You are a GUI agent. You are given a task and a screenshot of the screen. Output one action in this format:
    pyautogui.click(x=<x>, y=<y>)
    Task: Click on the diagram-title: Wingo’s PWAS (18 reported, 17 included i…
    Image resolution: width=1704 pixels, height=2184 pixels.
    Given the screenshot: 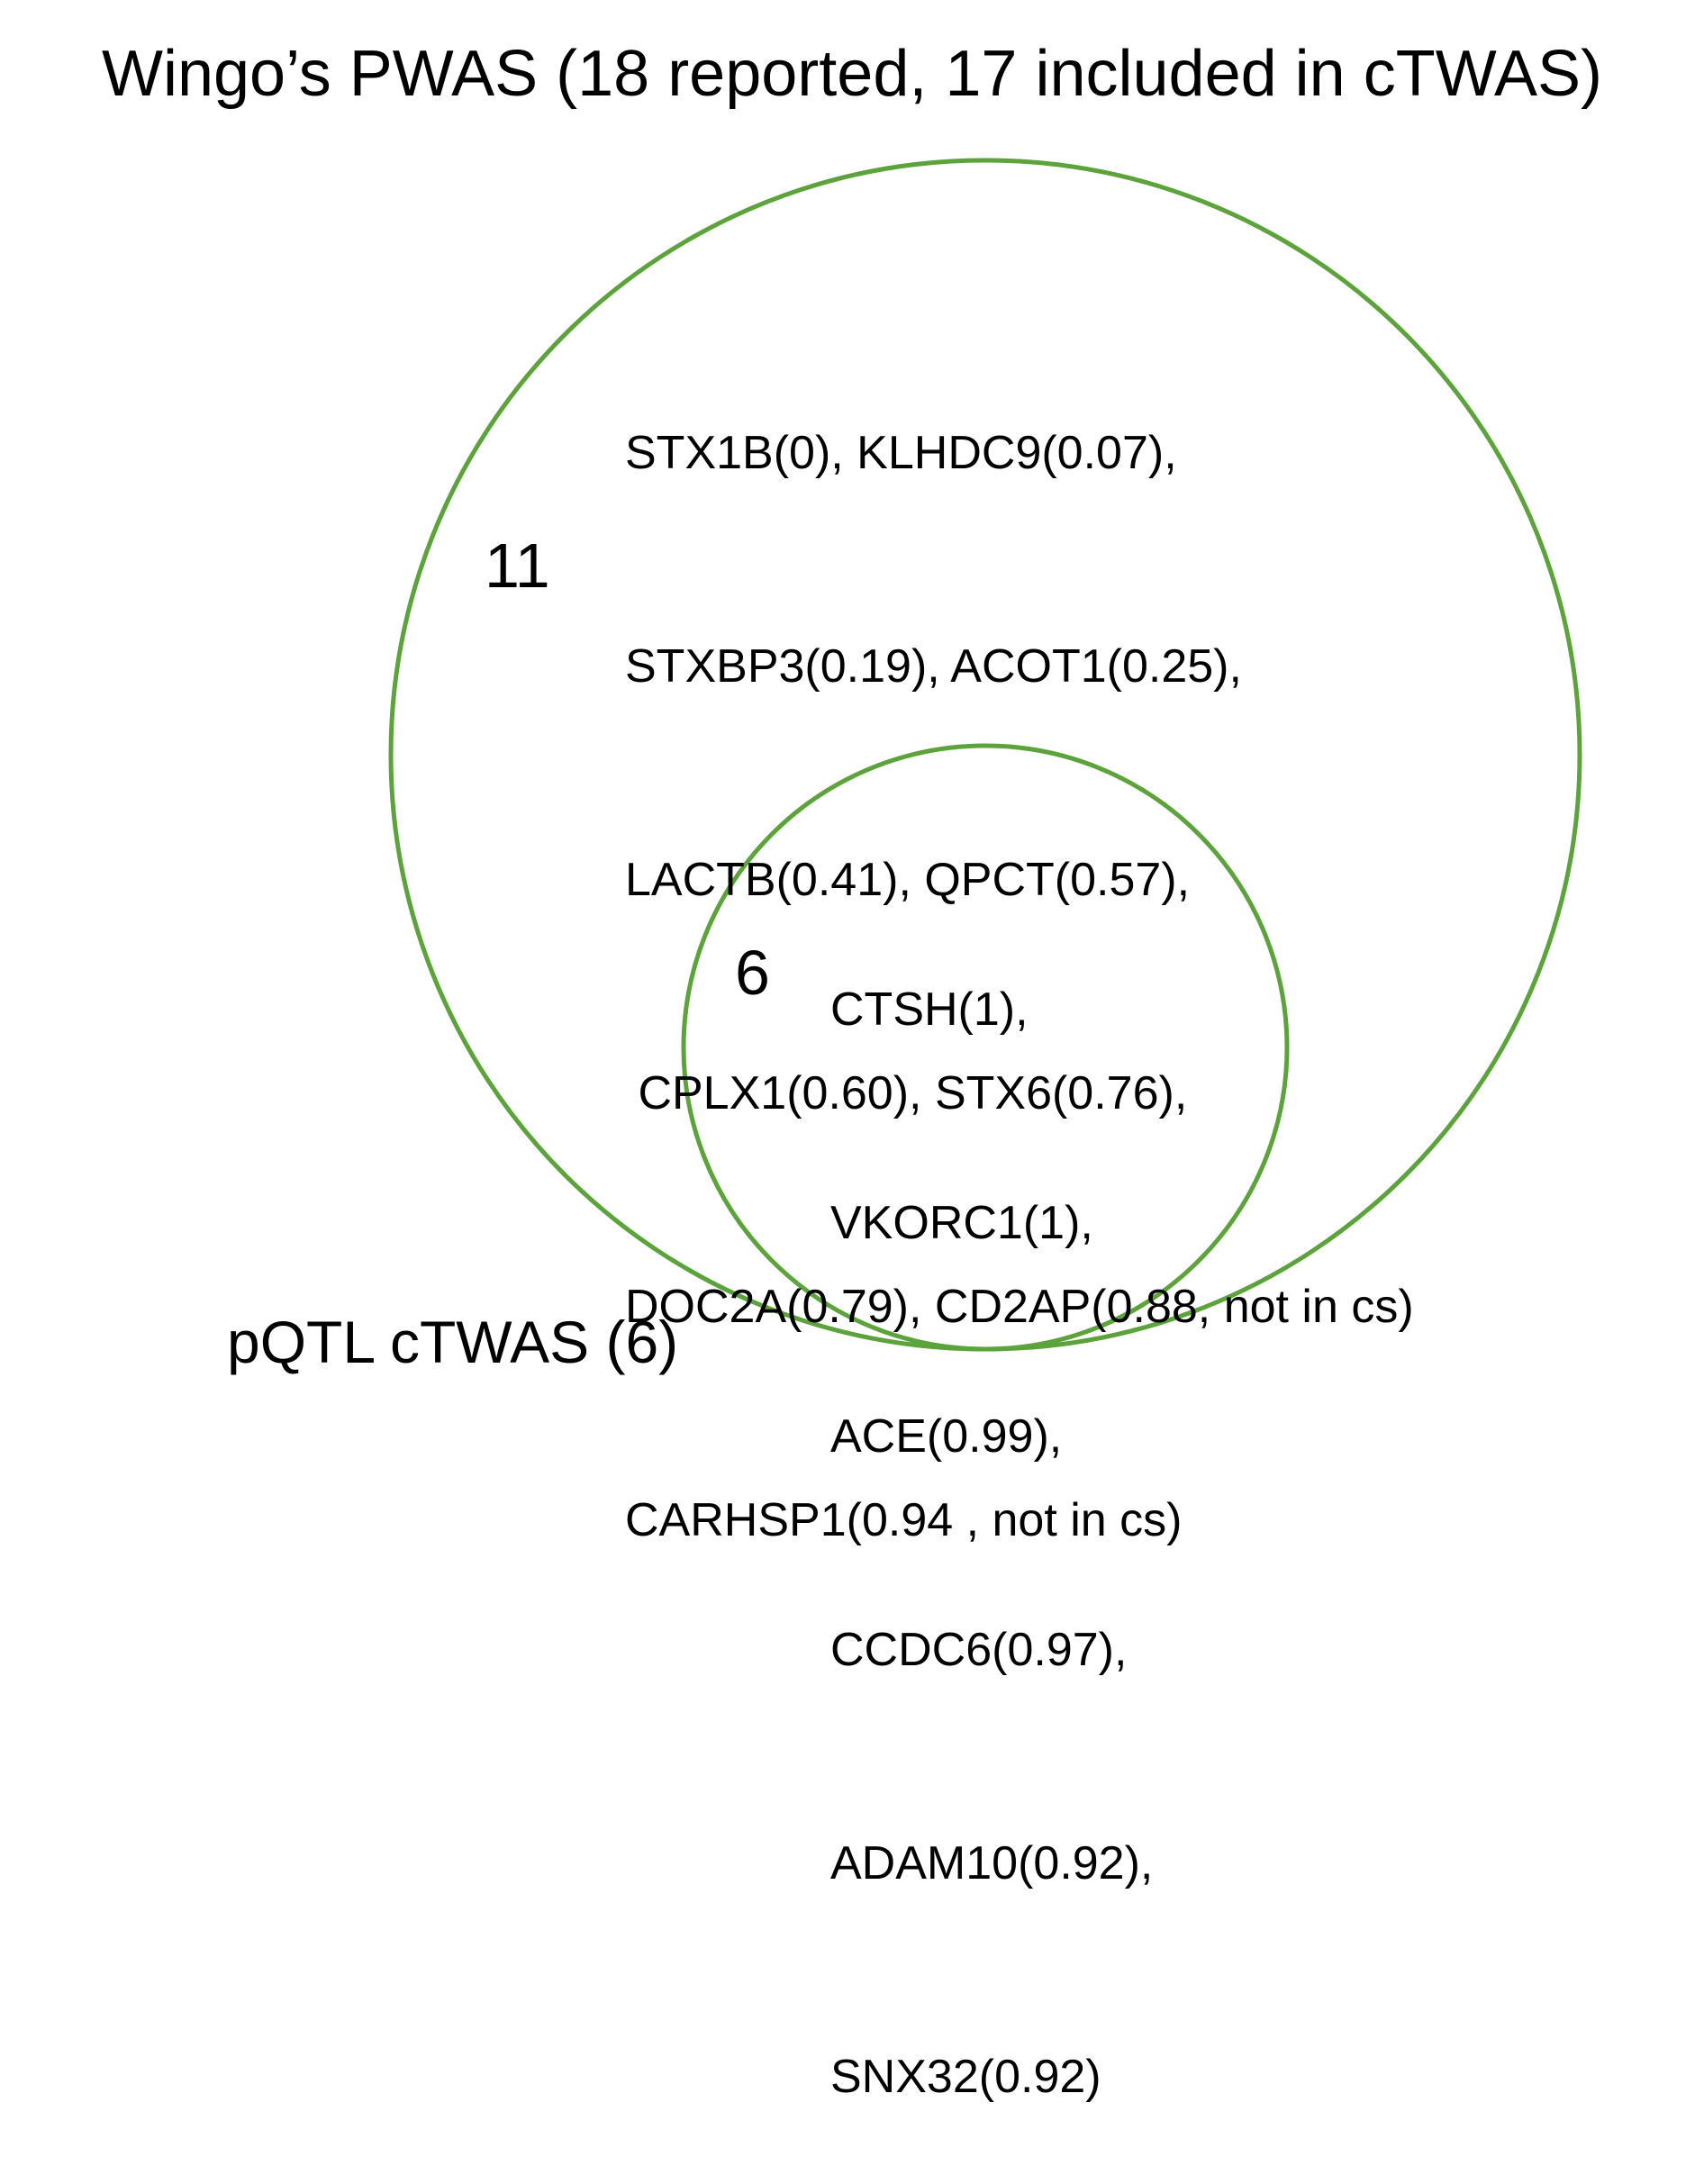 What is the action you would take?
    pyautogui.click(x=852, y=74)
    